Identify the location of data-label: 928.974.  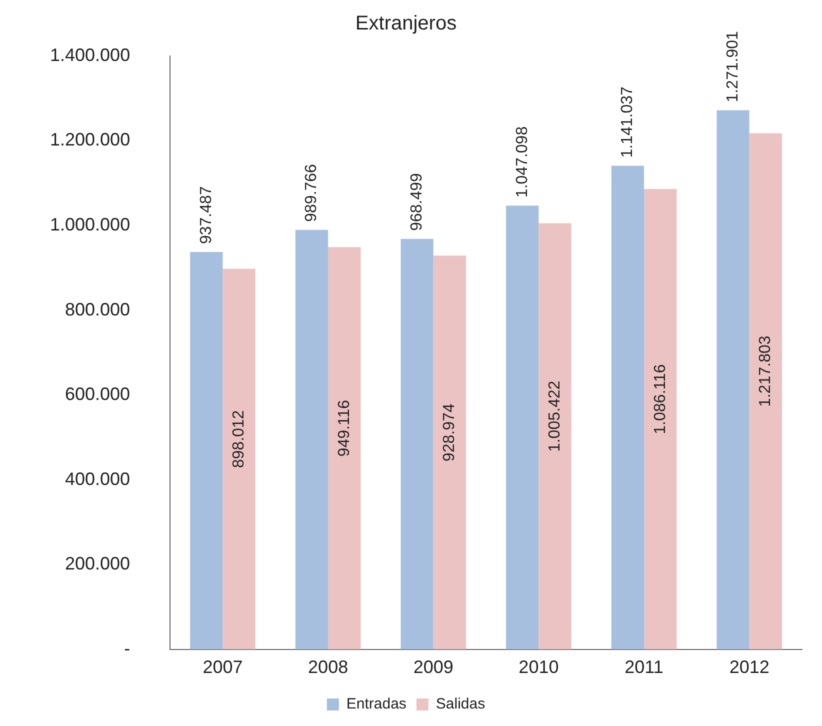
(449, 433).